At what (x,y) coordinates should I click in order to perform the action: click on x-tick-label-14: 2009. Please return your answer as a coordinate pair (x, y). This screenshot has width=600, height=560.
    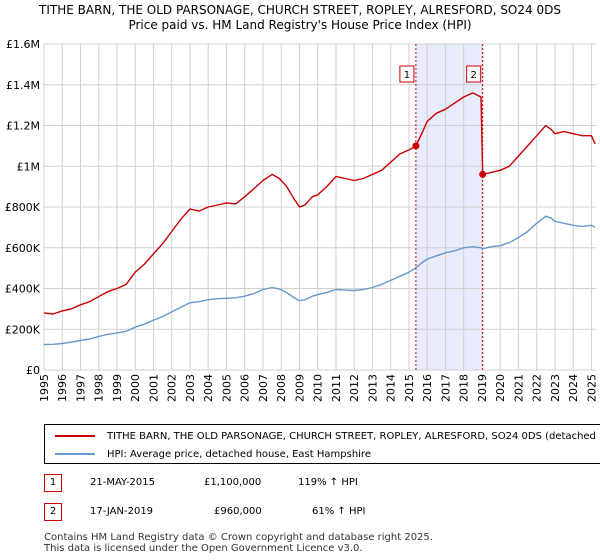
    Looking at the image, I should click on (299, 388).